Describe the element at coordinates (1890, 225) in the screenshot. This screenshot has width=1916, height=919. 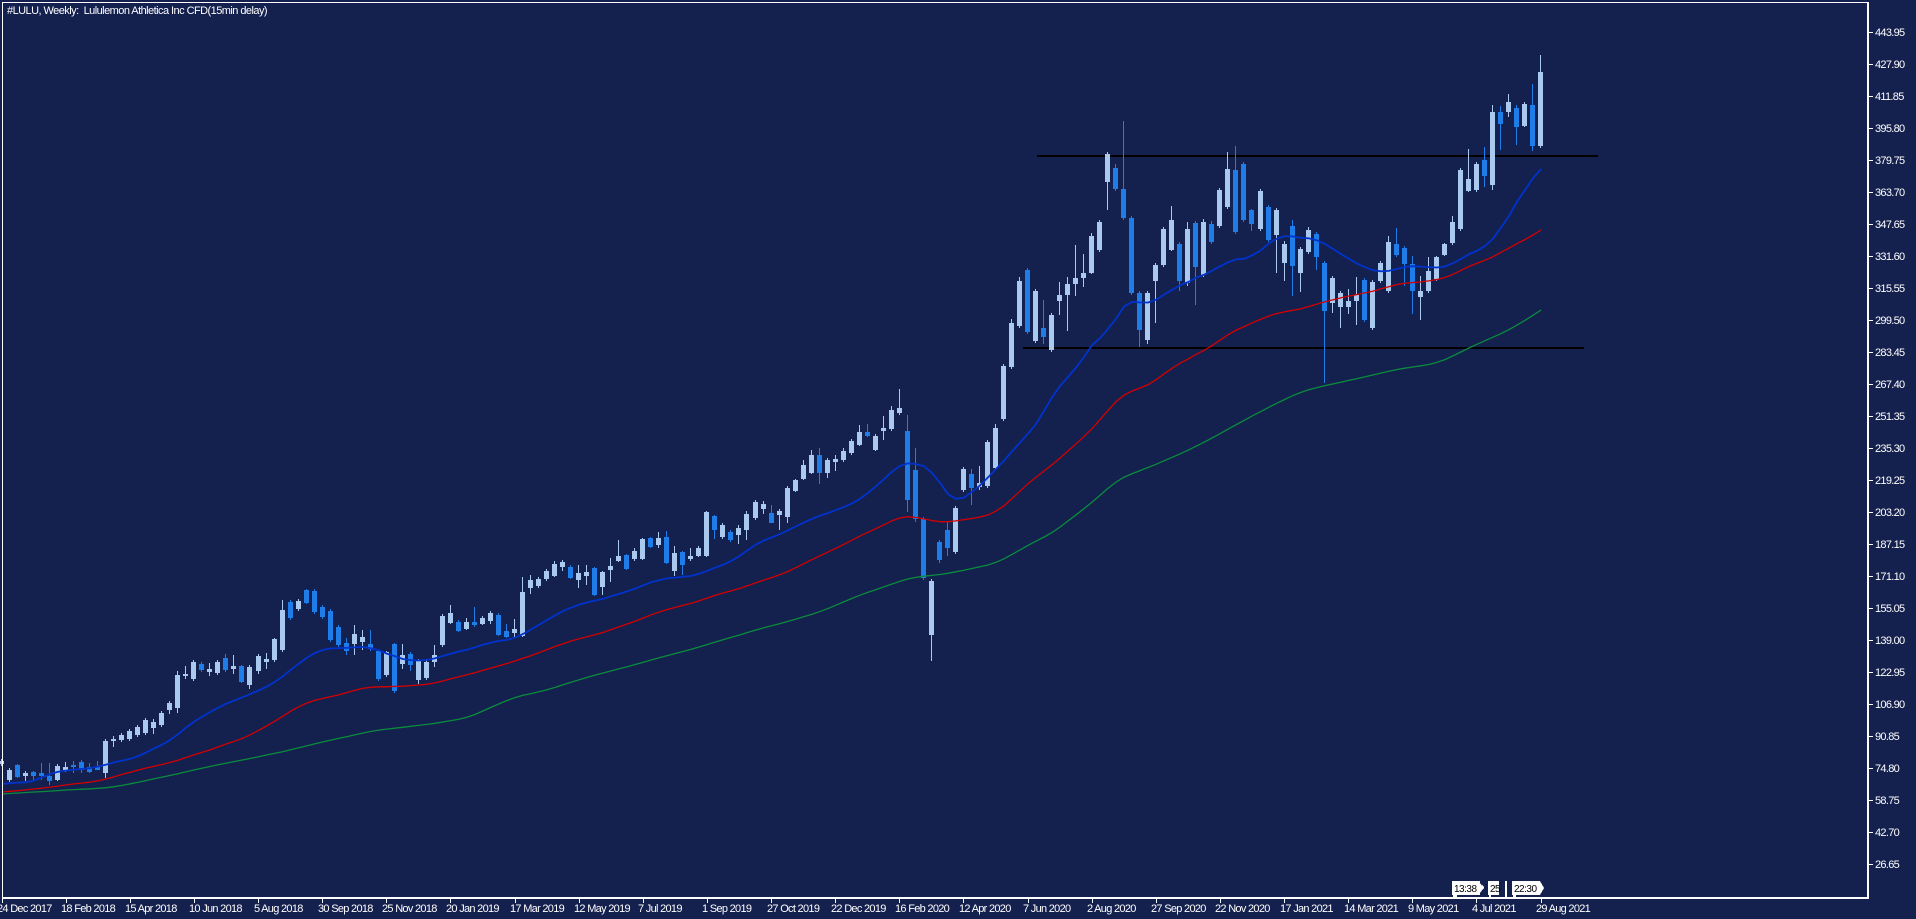
I see `svg-text: 347.65` at that location.